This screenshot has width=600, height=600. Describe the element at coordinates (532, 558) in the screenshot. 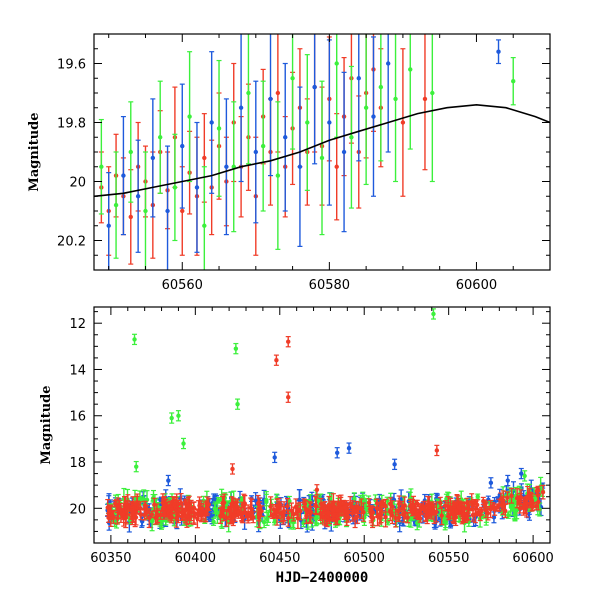

I see `x-tick-label: 60600` at that location.